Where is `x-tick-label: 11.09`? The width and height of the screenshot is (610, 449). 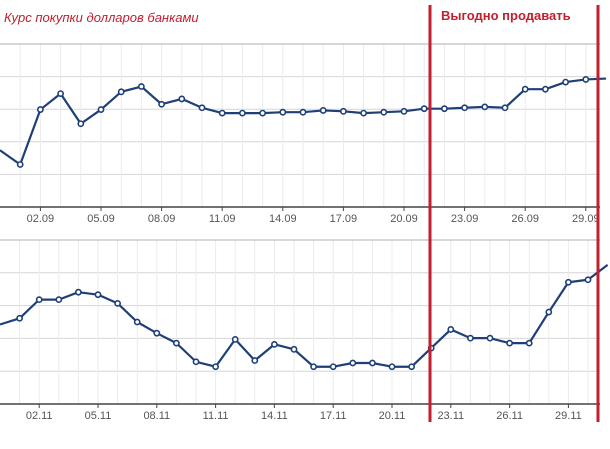 x-tick-label: 11.09 is located at coordinates (222, 219).